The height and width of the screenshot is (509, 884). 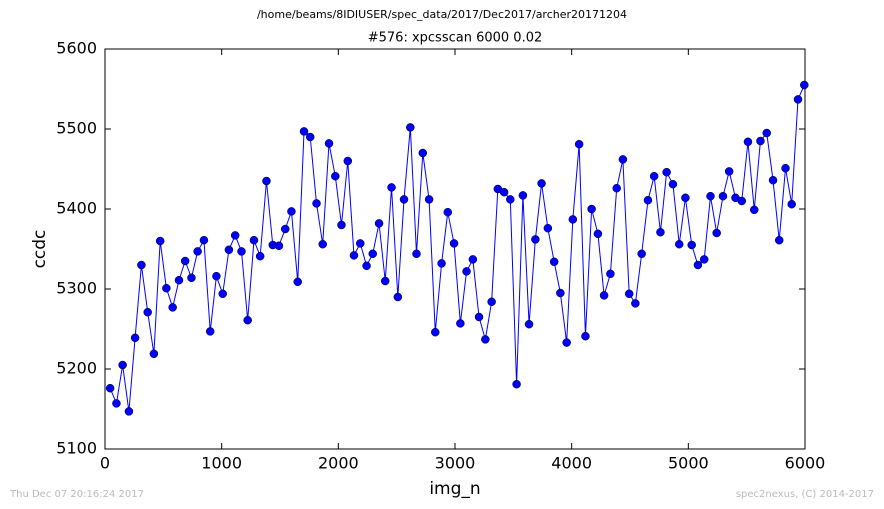 I want to click on footer-date: Thu Dec 07 20:16:24 2017, so click(x=76, y=494).